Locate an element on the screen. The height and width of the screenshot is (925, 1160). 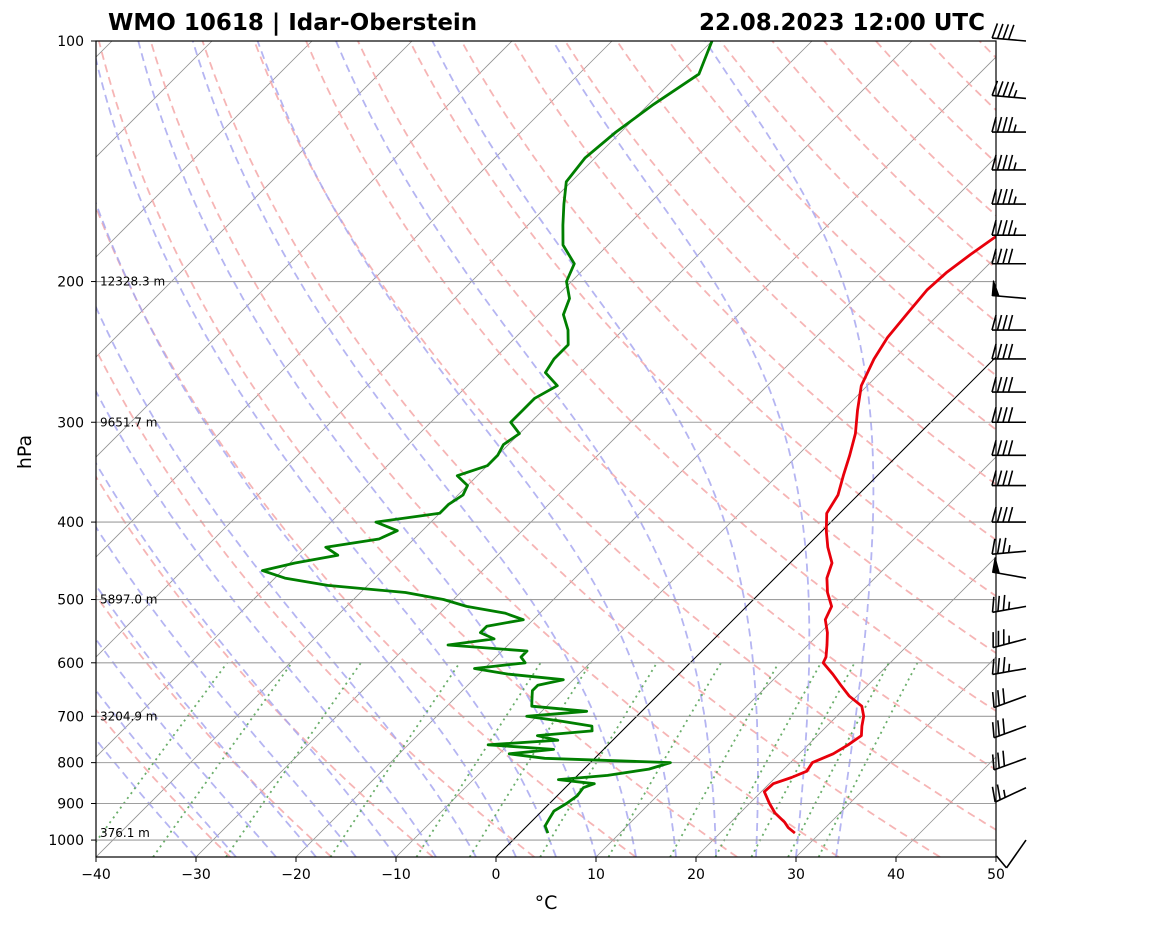
x-tick-label: 40 is located at coordinates (896, 875).